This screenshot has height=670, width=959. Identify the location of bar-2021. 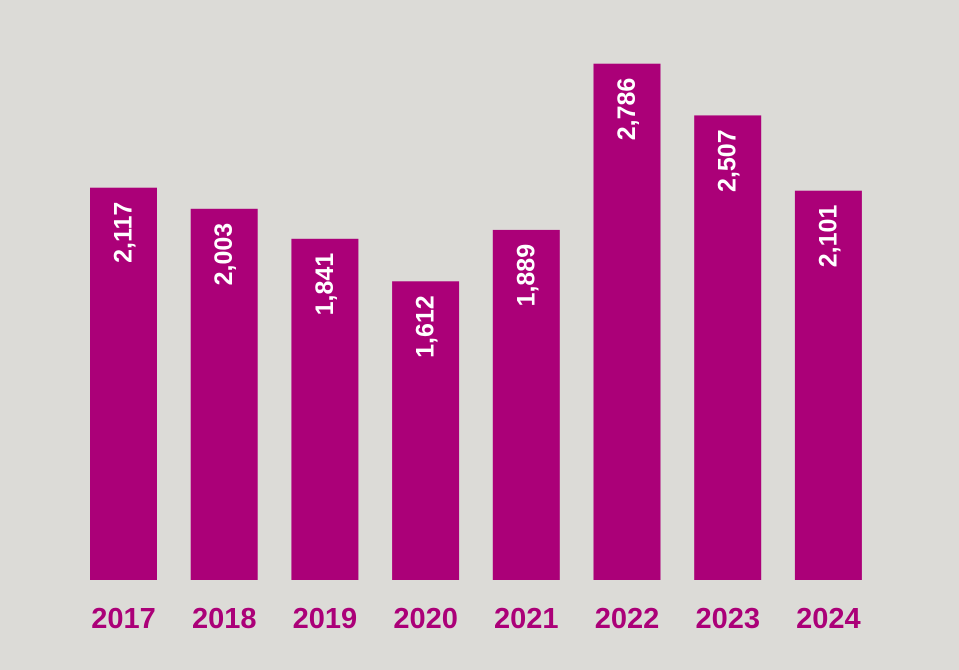
(526, 404).